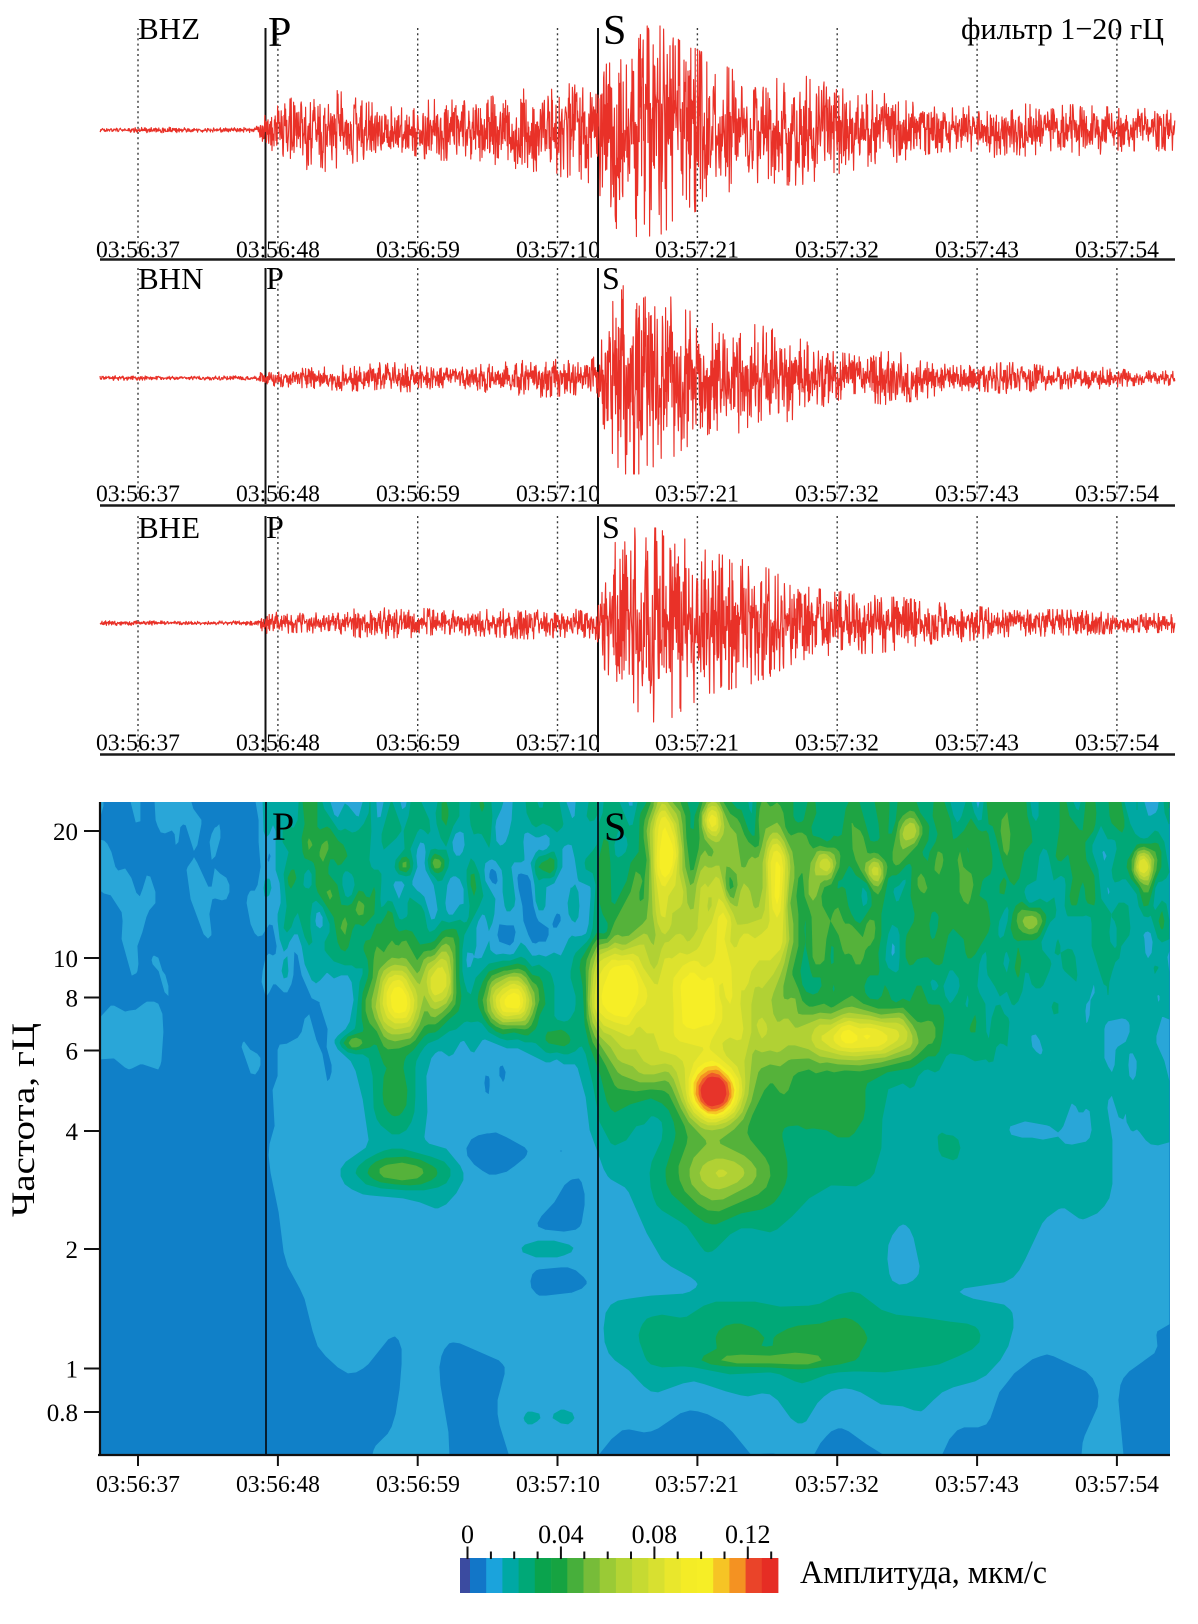 The height and width of the screenshot is (1624, 1198). Describe the element at coordinates (72, 1052) in the screenshot. I see `svg-text: 6` at that location.